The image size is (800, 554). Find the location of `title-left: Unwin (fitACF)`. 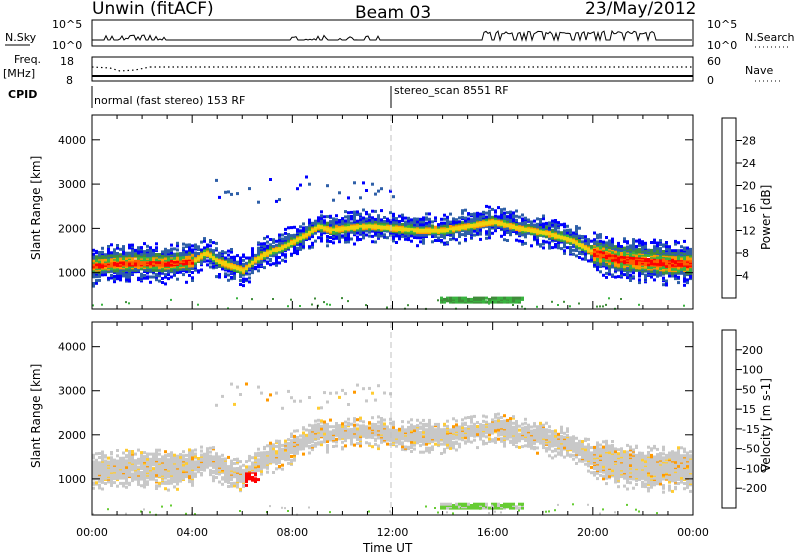

title-left: Unwin (fitACF) is located at coordinates (153, 9).